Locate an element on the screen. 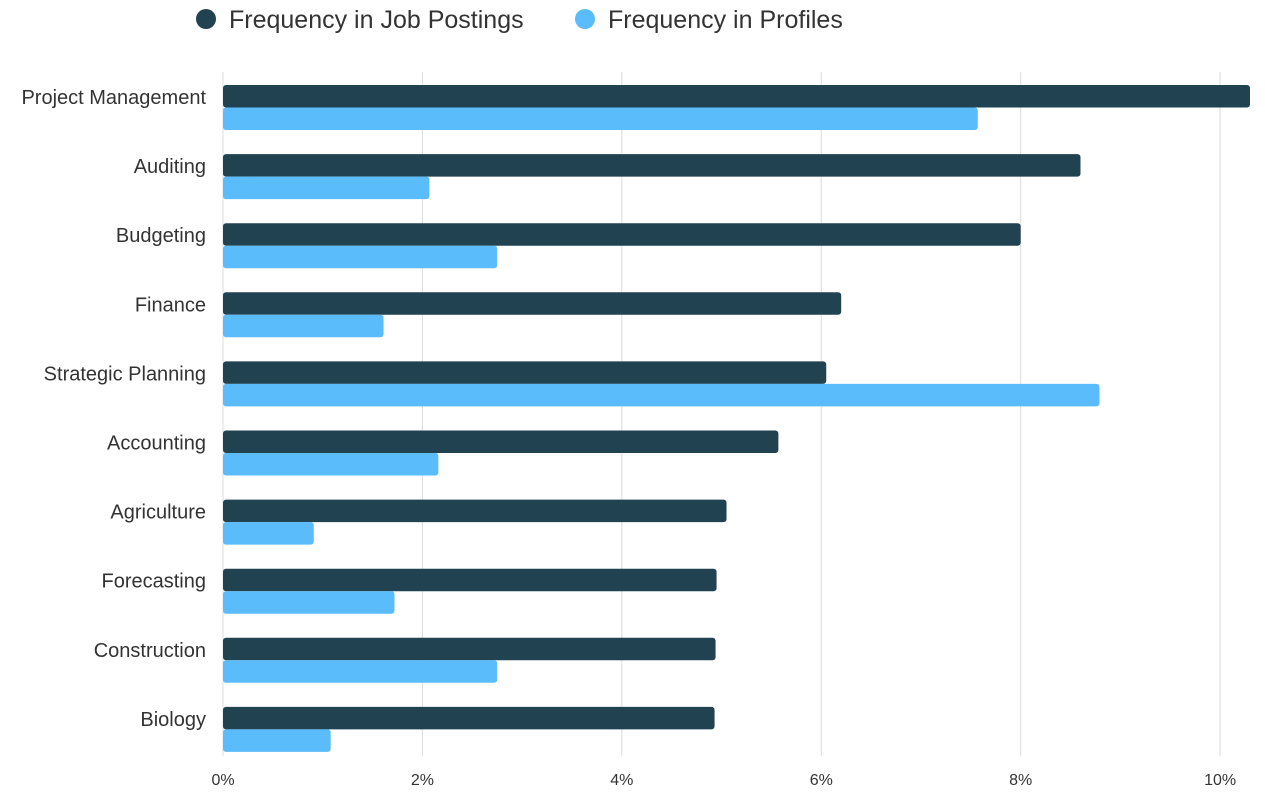 Image resolution: width=1265 pixels, height=797 pixels. bar-accounting-frequency-in-profiles is located at coordinates (331, 464).